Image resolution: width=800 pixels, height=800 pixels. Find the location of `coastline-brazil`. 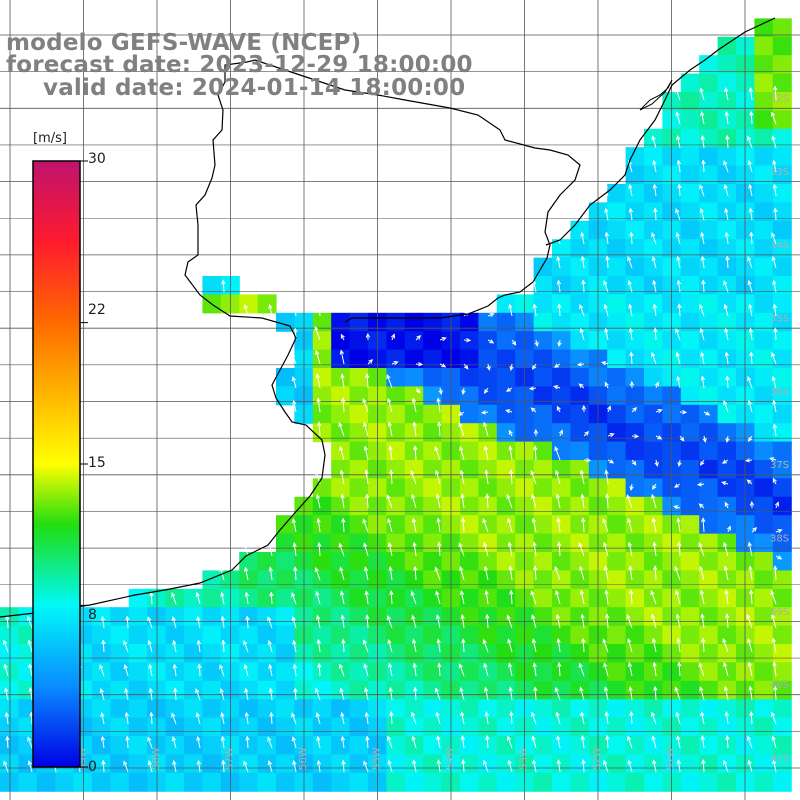

coastline-brazil is located at coordinates (660, 131).